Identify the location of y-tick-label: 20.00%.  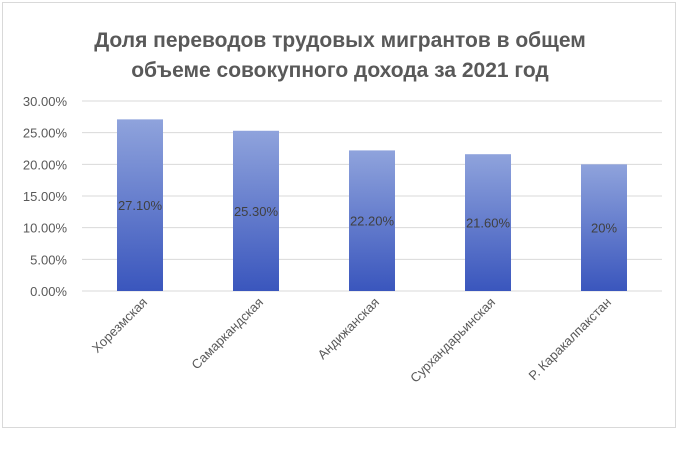
(45, 164).